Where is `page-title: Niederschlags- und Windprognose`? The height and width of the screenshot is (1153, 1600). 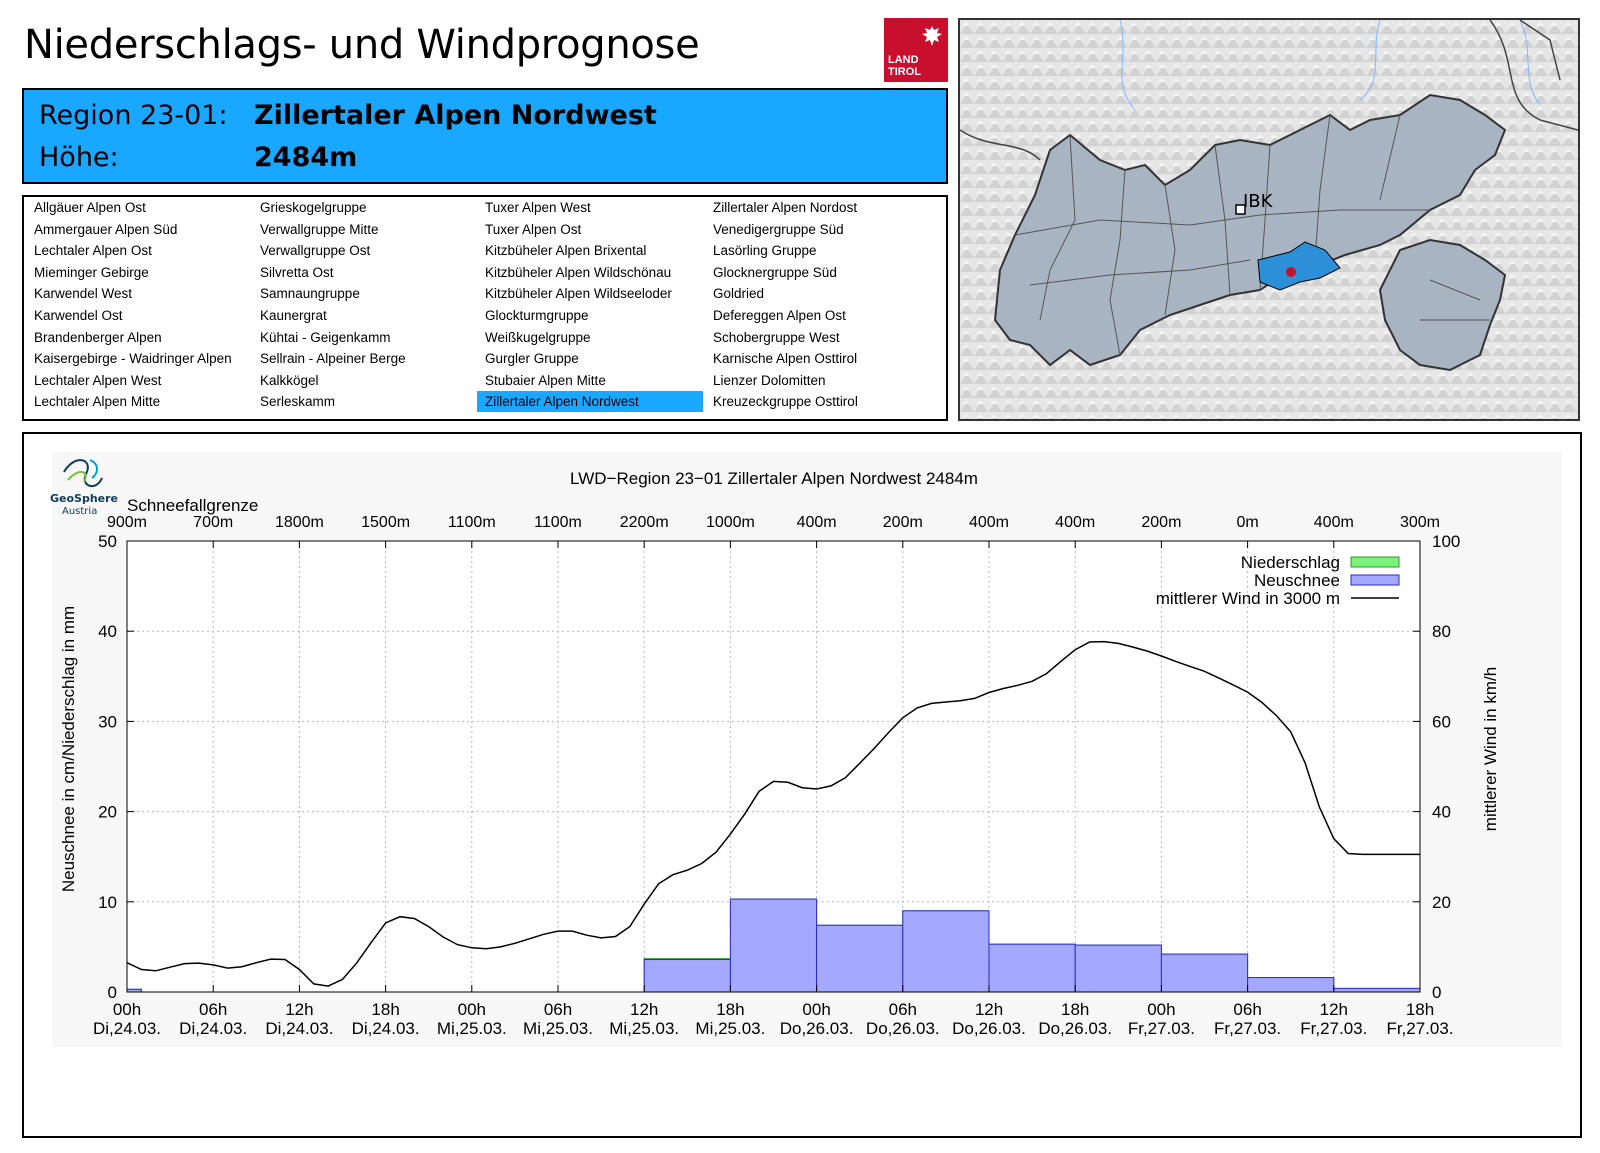 page-title: Niederschlags- und Windprognose is located at coordinates (362, 45).